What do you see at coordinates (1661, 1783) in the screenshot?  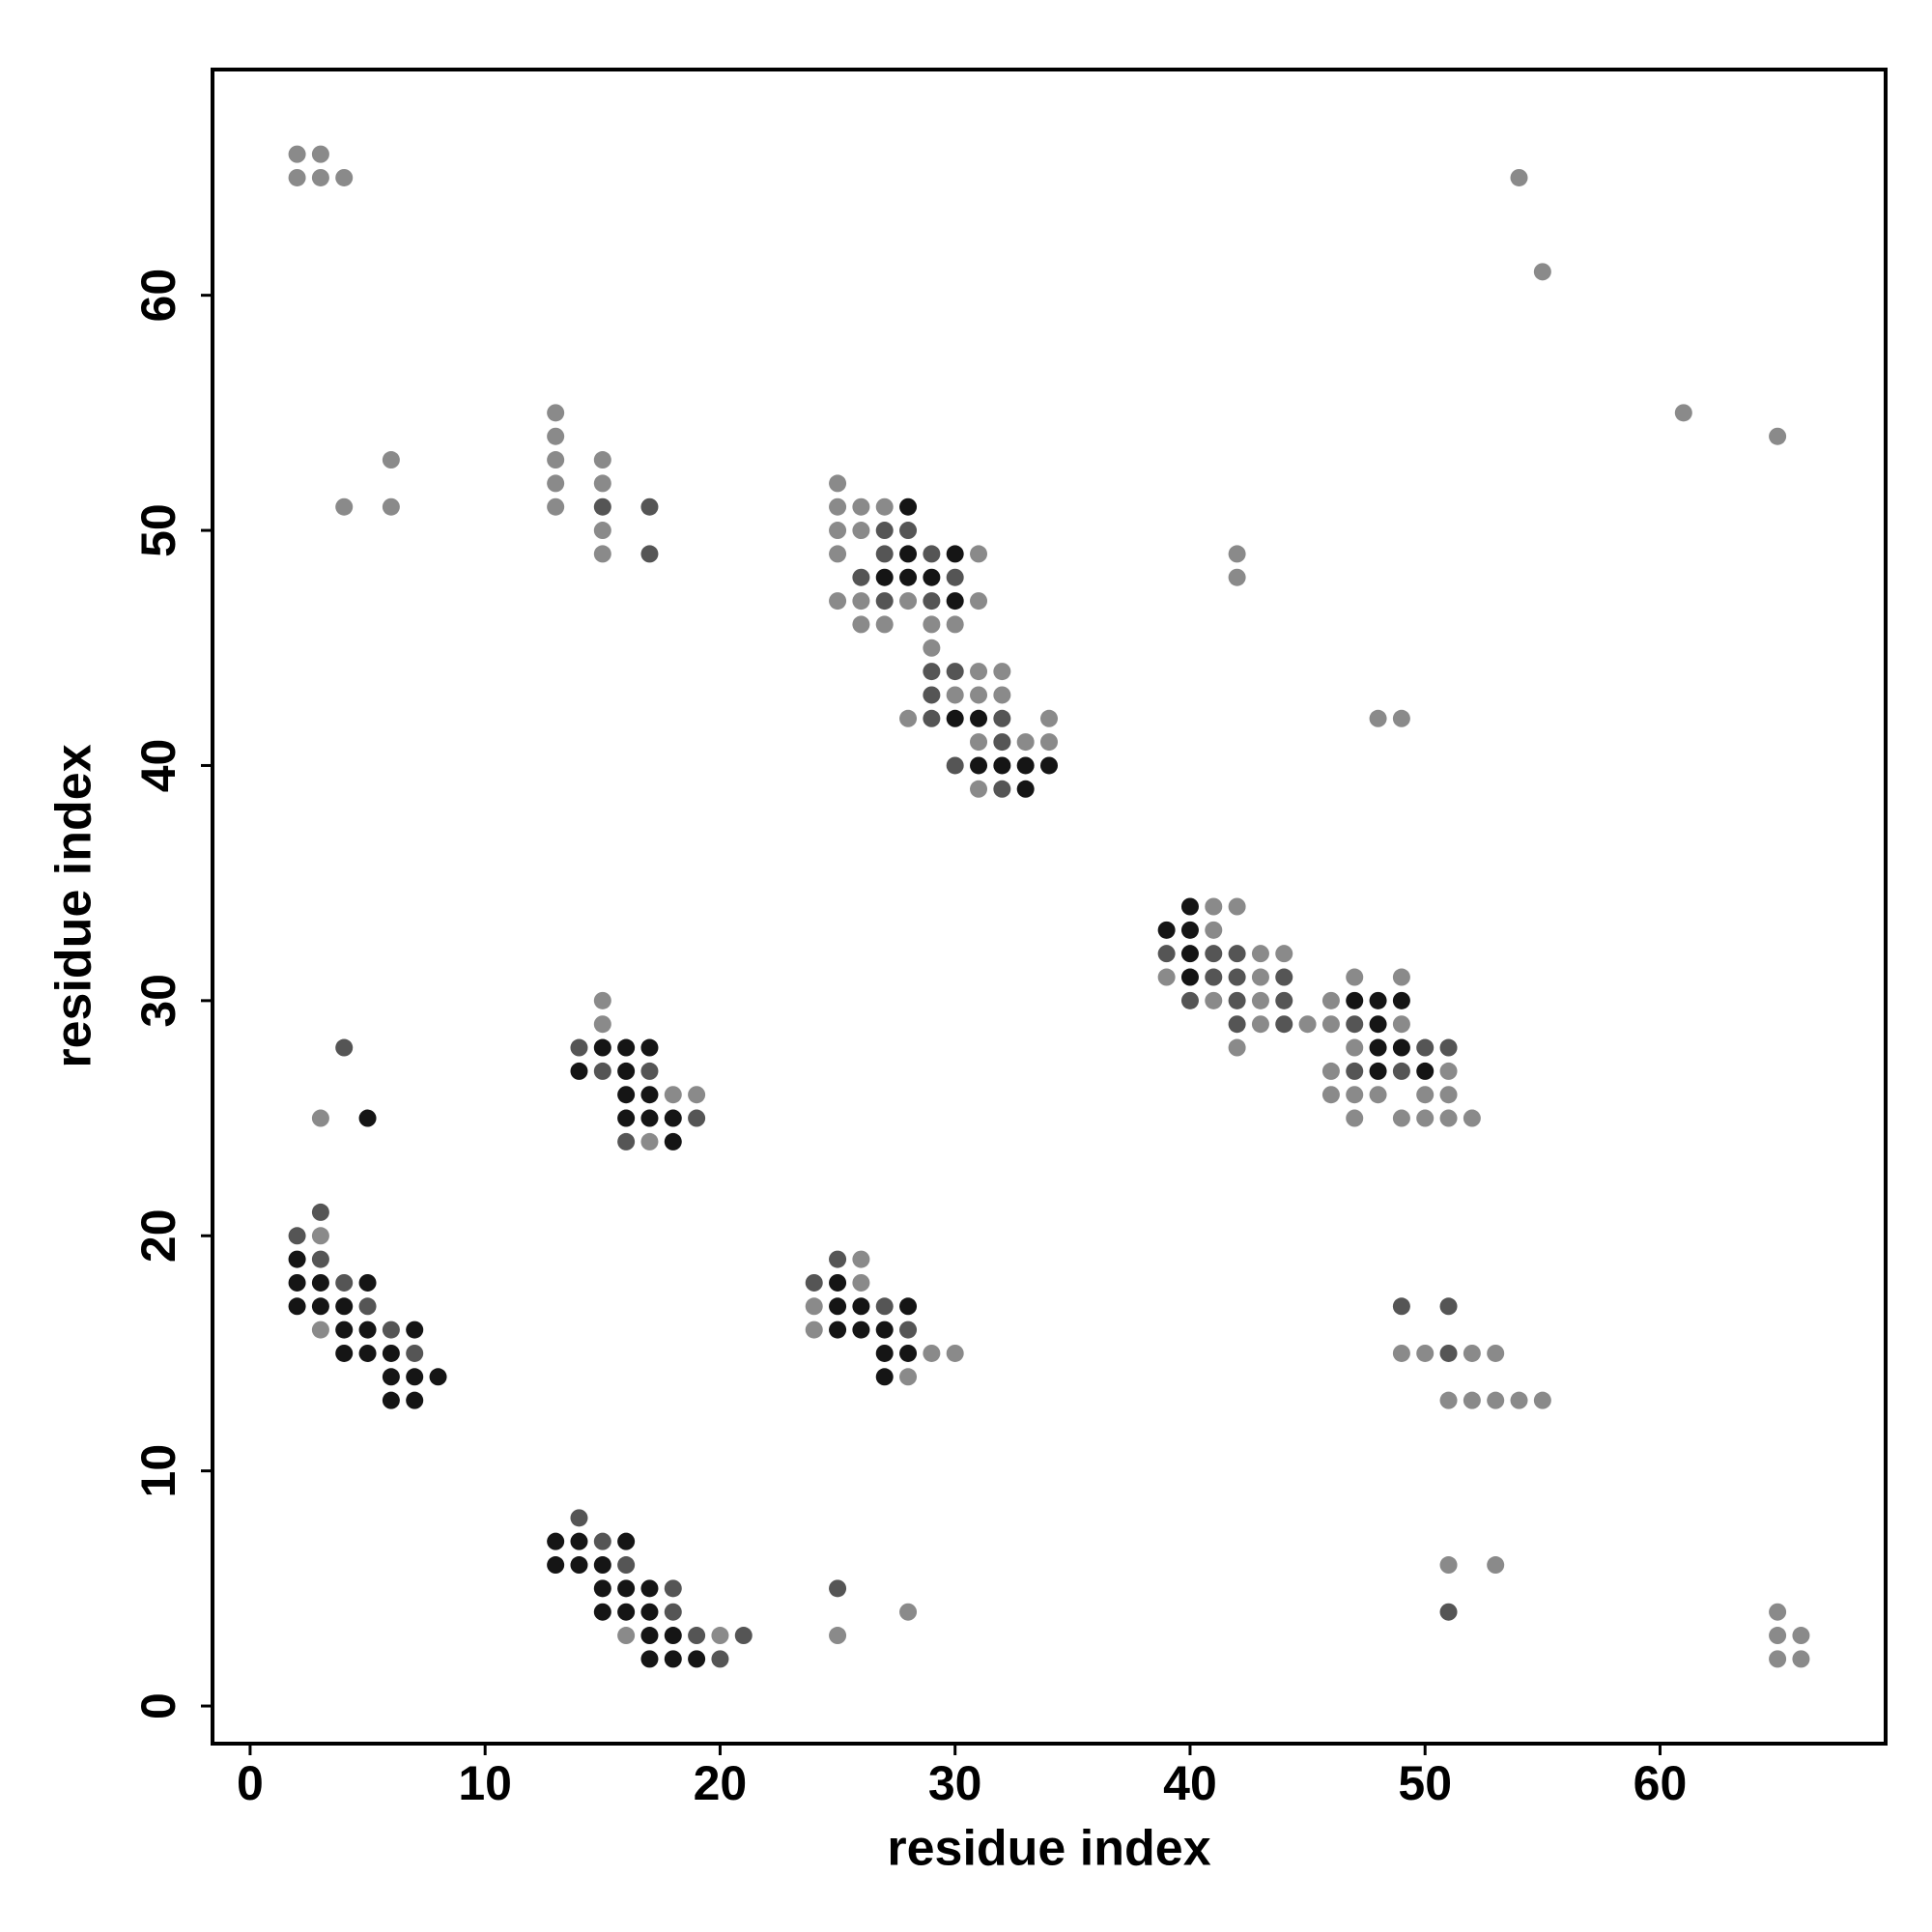 I see `x-tick-label: 60` at bounding box center [1661, 1783].